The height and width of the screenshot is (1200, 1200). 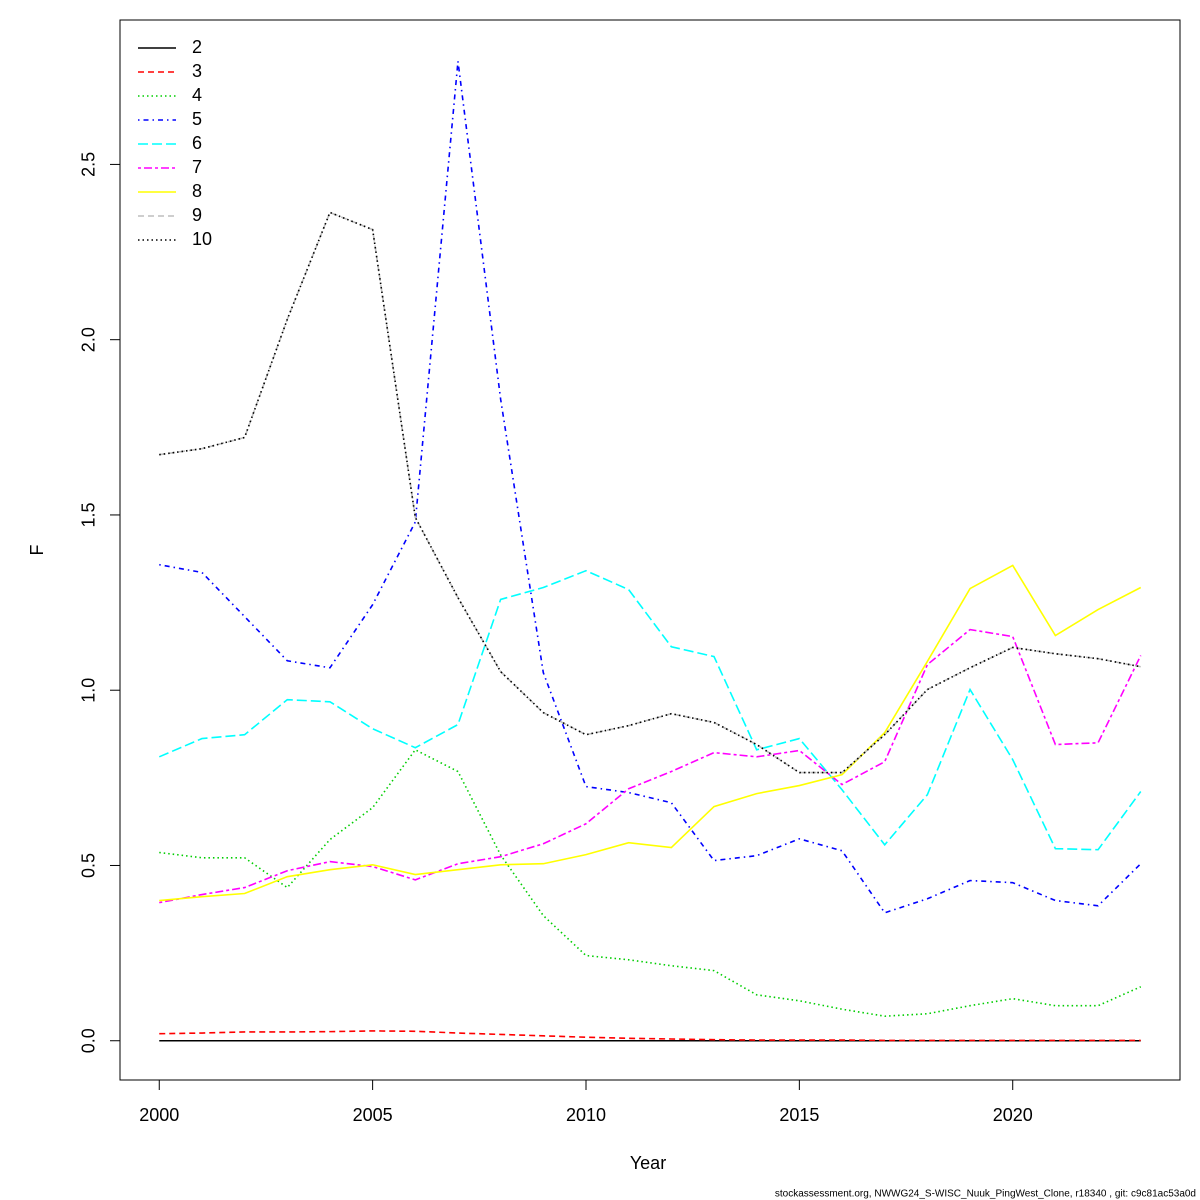 What do you see at coordinates (159, 1115) in the screenshot?
I see `x-tick-label: 2000` at bounding box center [159, 1115].